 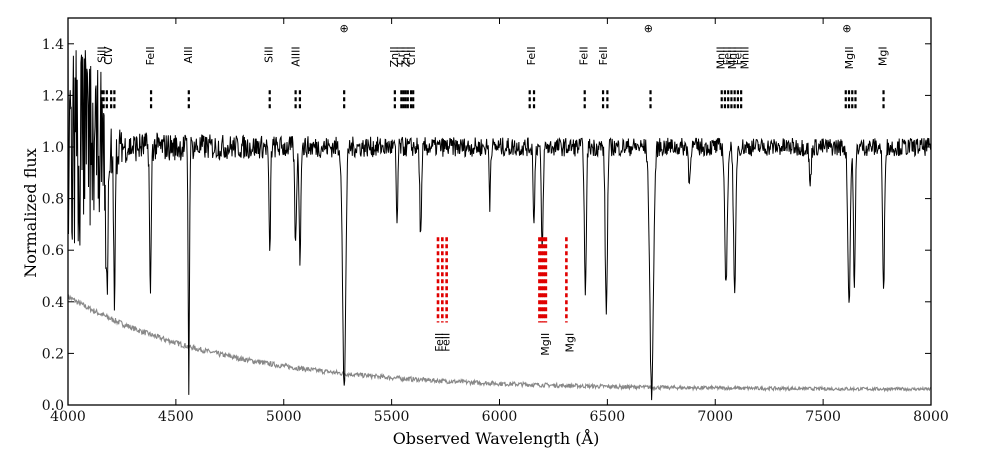 What do you see at coordinates (53, 96) in the screenshot?
I see `y-tick-label: 1.2` at bounding box center [53, 96].